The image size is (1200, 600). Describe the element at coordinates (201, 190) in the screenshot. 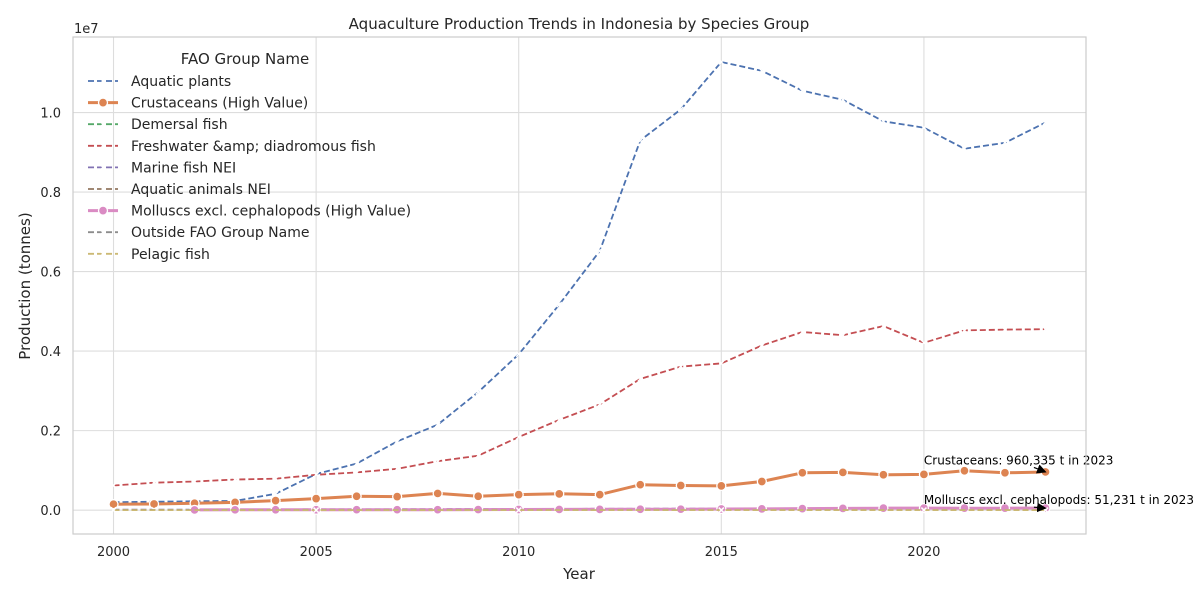

I see `legend-label: Aquatic animals NEI` at that location.